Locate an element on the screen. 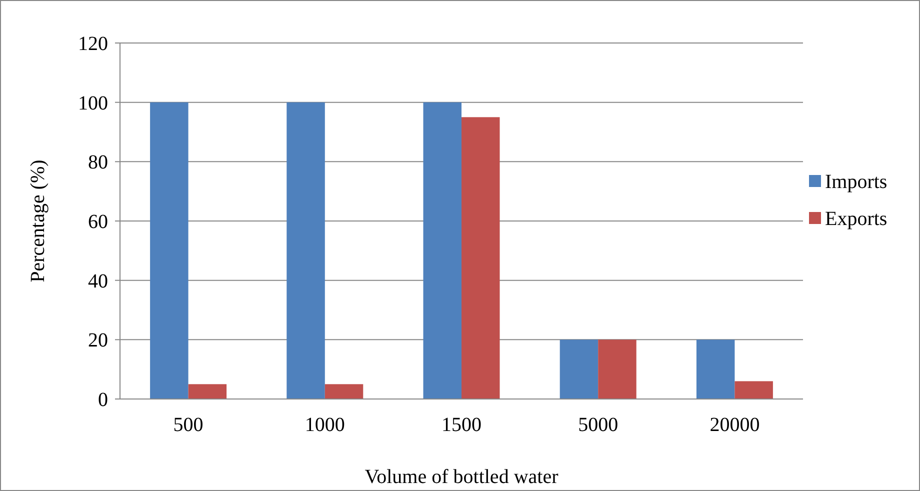 The height and width of the screenshot is (491, 920). y-tick-label: 100 is located at coordinates (93, 103).